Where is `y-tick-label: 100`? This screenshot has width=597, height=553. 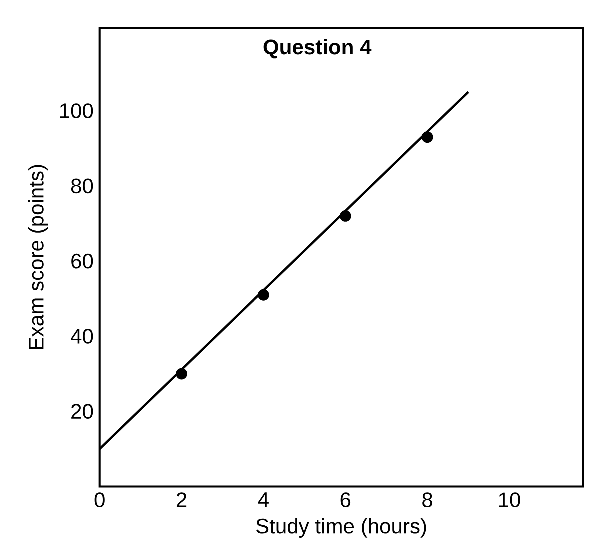 y-tick-label: 100 is located at coordinates (77, 110).